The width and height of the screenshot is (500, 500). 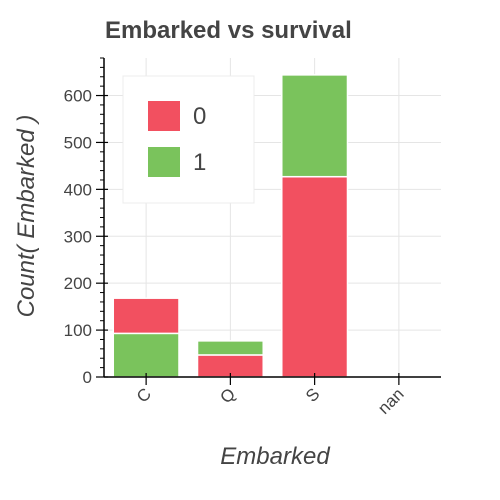 What do you see at coordinates (78, 142) in the screenshot?
I see `y-tick-label-5: 500` at bounding box center [78, 142].